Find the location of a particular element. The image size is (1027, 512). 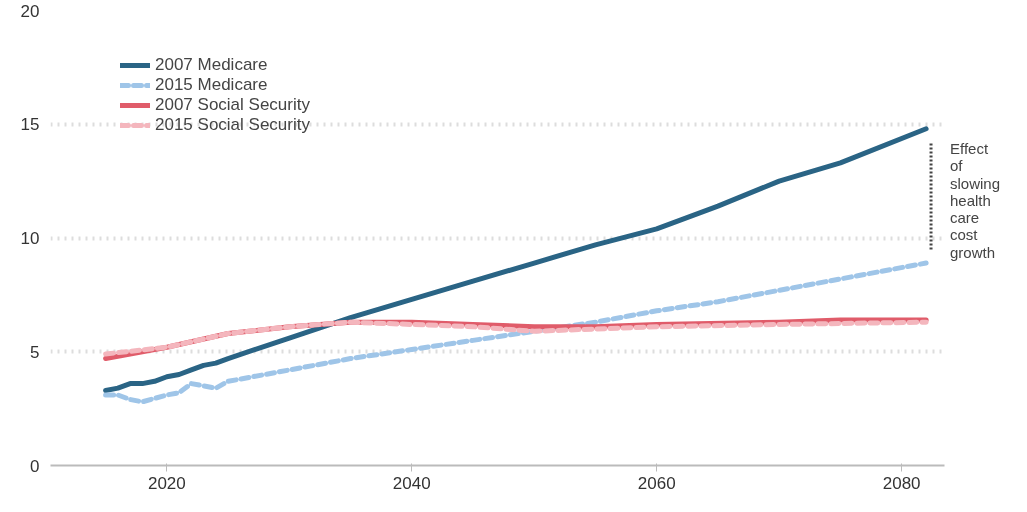

x-tick-label: 2080 is located at coordinates (901, 483).